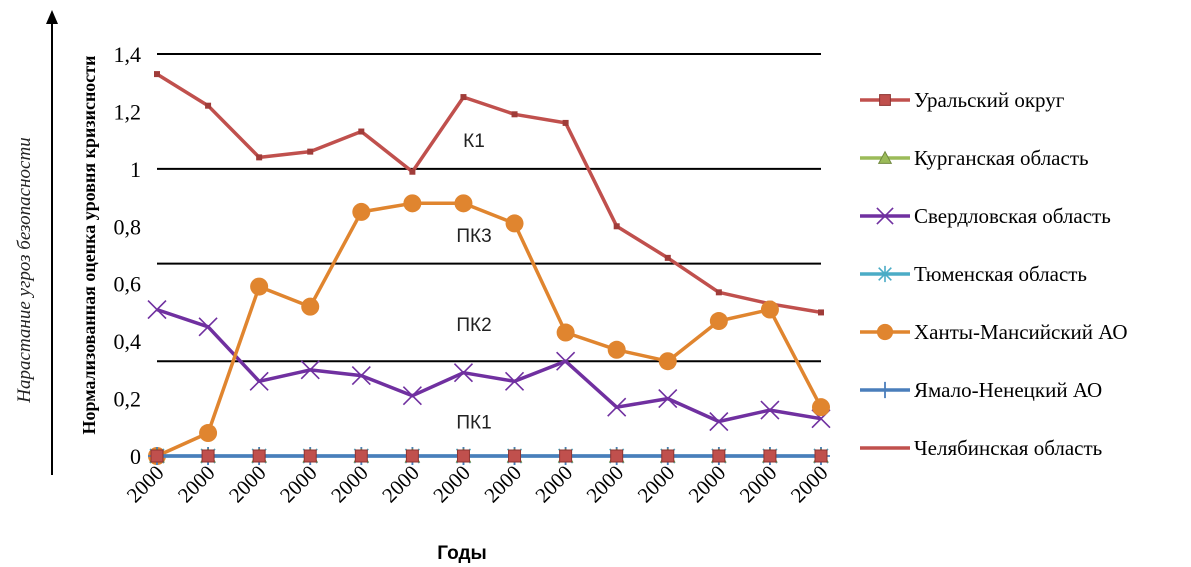  Describe the element at coordinates (473, 325) in the screenshot. I see `zone-label: ПК2` at that location.